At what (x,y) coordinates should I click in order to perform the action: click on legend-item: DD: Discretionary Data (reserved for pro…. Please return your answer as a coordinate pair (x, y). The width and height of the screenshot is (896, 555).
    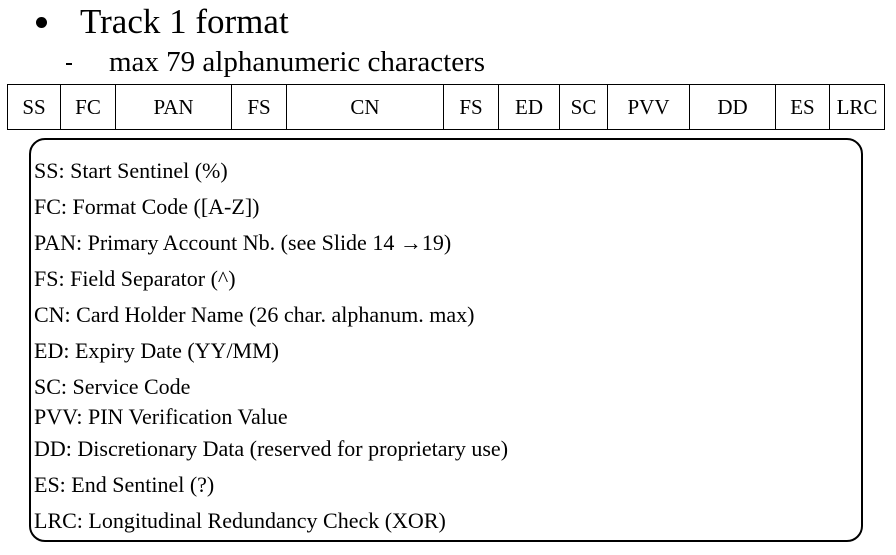
    Looking at the image, I should click on (271, 448).